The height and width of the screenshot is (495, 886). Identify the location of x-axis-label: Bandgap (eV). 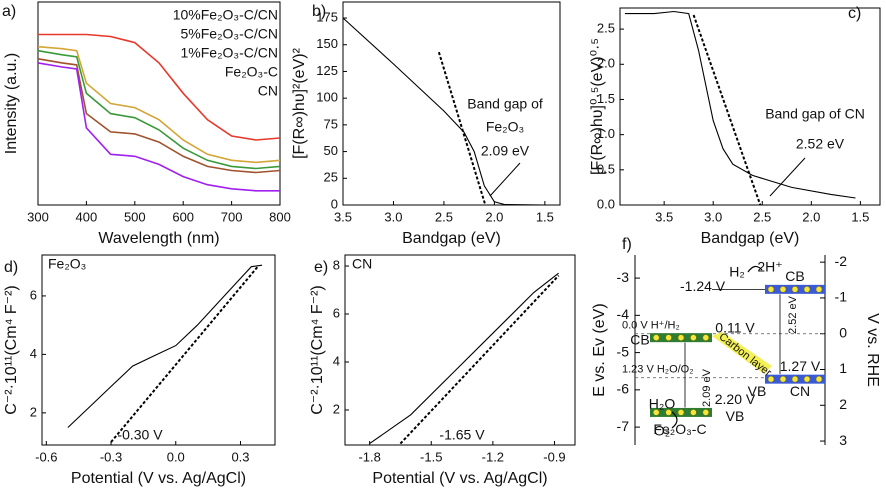
(750, 238).